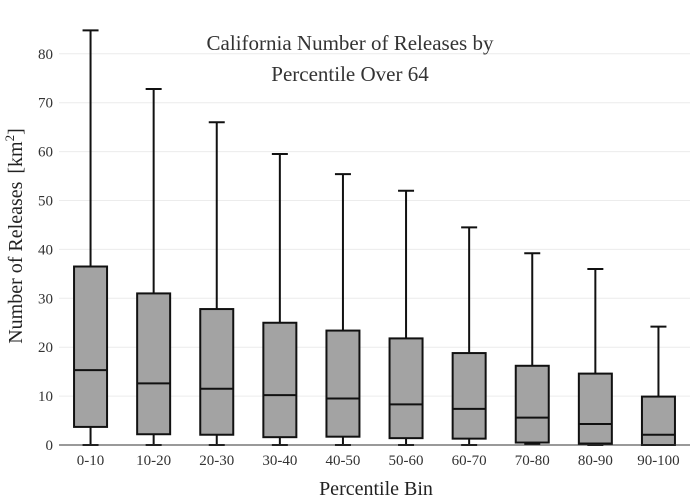 The height and width of the screenshot is (500, 700). I want to click on x-tick-label: 80-90, so click(595, 461).